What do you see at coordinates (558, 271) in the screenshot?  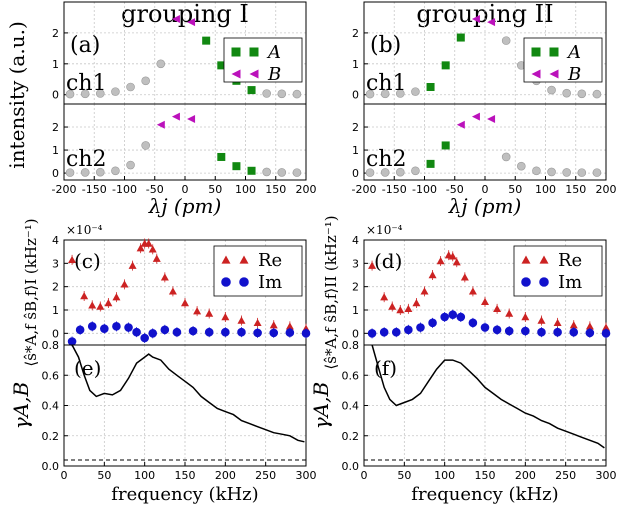 I see `legend-box` at bounding box center [558, 271].